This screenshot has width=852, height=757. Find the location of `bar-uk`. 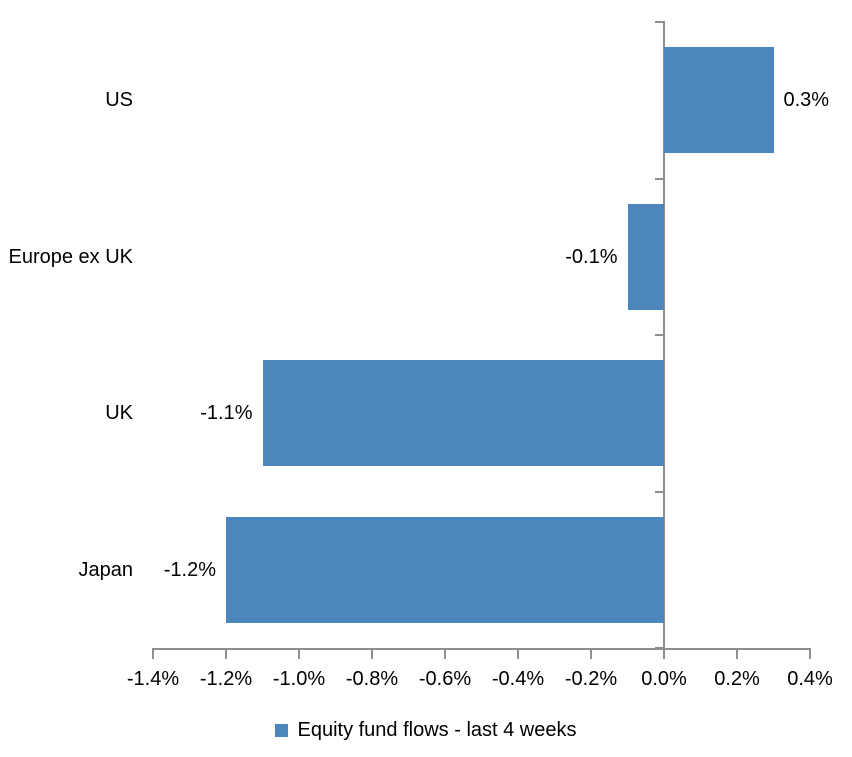

bar-uk is located at coordinates (463, 413).